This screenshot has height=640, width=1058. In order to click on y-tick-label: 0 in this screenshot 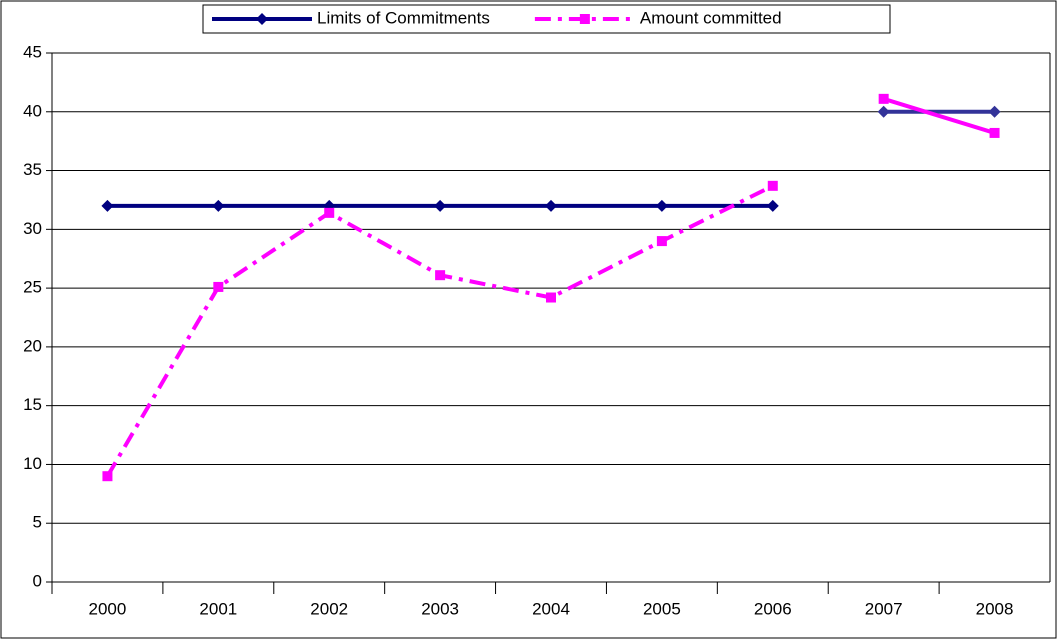, I will do `click(37, 580)`.